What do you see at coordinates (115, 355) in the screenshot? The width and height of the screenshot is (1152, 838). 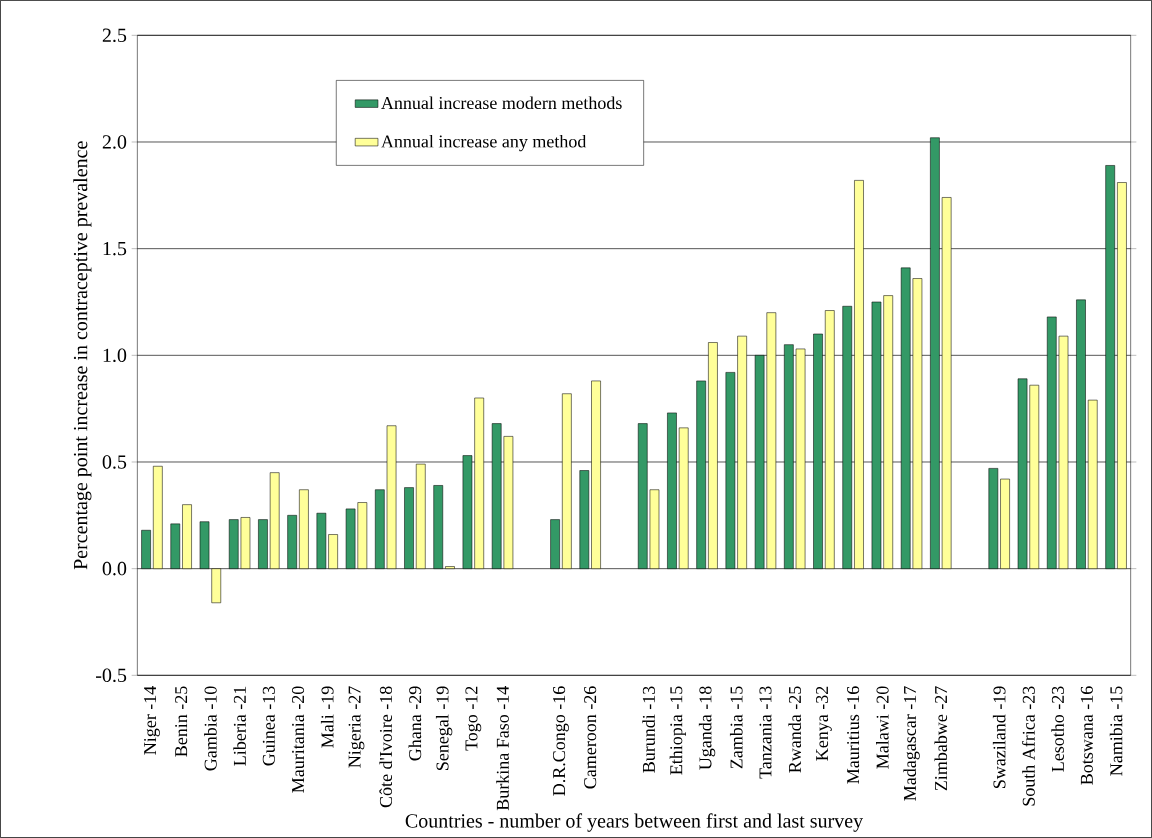 I see `y-tick-label: 1.0` at bounding box center [115, 355].